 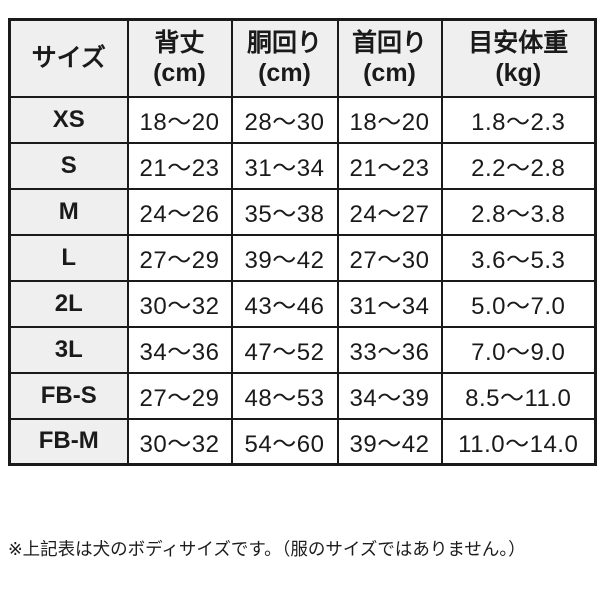 I want to click on column-header-weight: 目安体重 (kg), so click(x=518, y=58).